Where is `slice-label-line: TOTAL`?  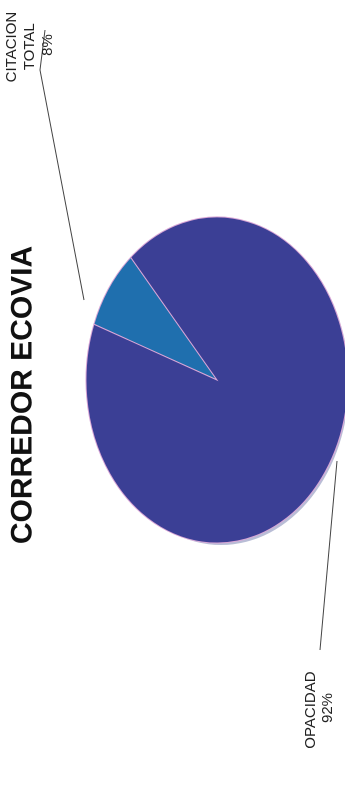
slice-label-line: TOTAL is located at coordinates (29, 47).